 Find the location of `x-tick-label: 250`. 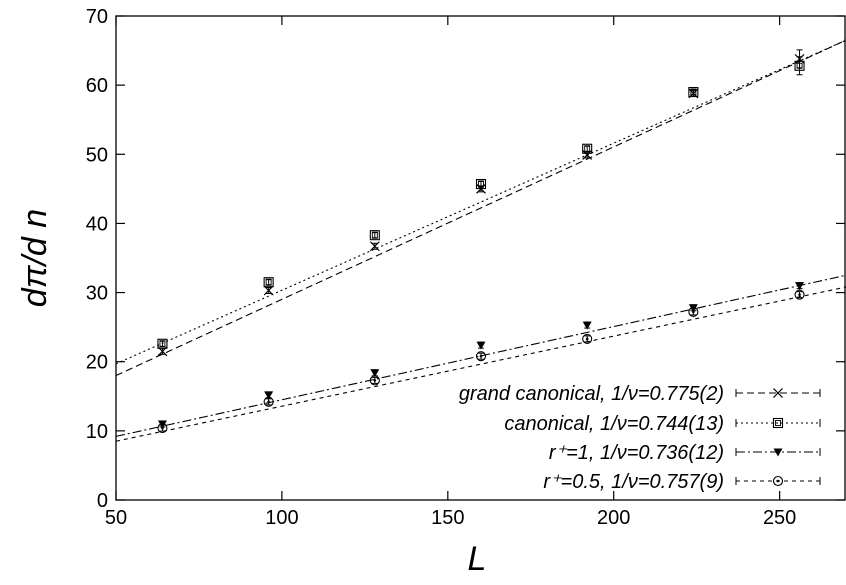

x-tick-label: 250 is located at coordinates (779, 518).